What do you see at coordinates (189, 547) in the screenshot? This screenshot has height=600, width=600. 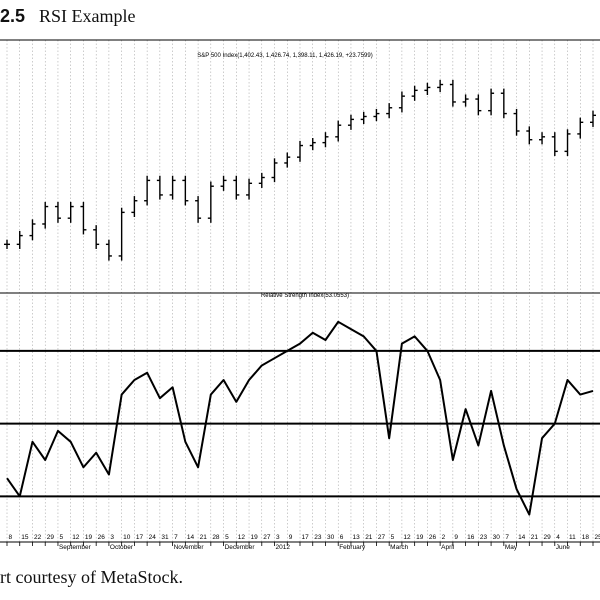 I see `x-month-label: November` at bounding box center [189, 547].